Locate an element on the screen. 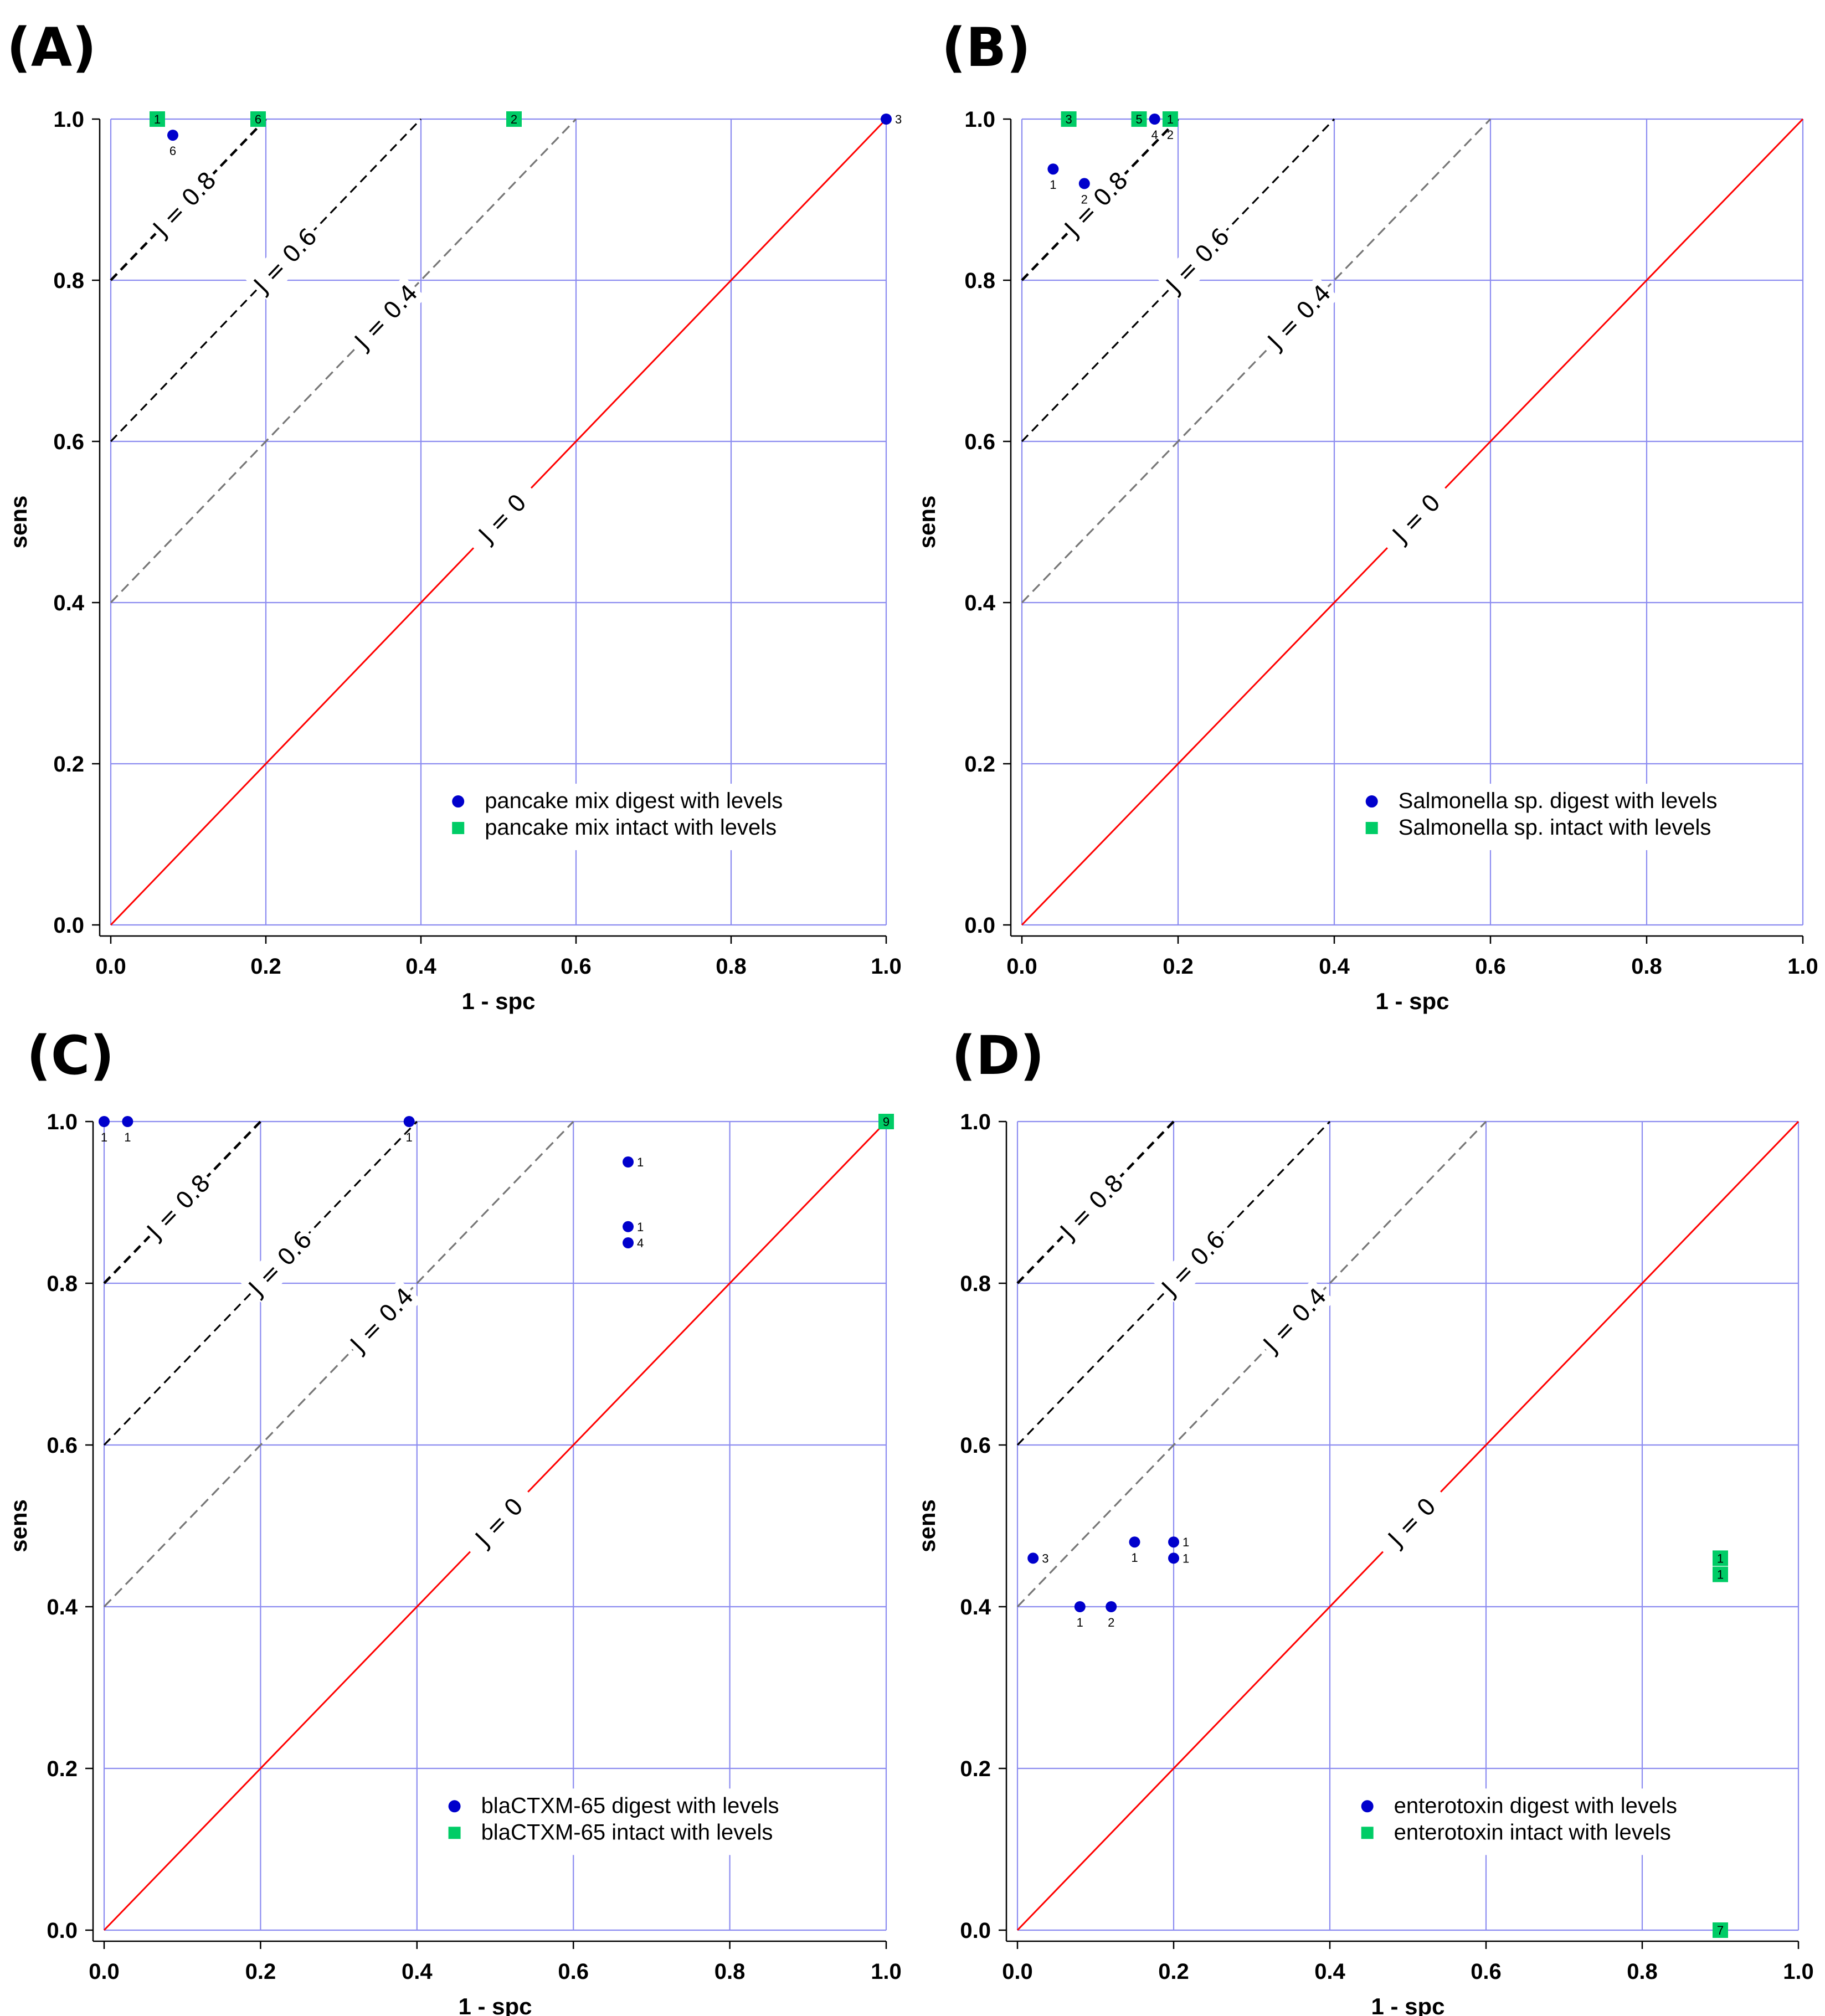 The image size is (1825, 2016). intact-point-label: 5 is located at coordinates (1138, 119).